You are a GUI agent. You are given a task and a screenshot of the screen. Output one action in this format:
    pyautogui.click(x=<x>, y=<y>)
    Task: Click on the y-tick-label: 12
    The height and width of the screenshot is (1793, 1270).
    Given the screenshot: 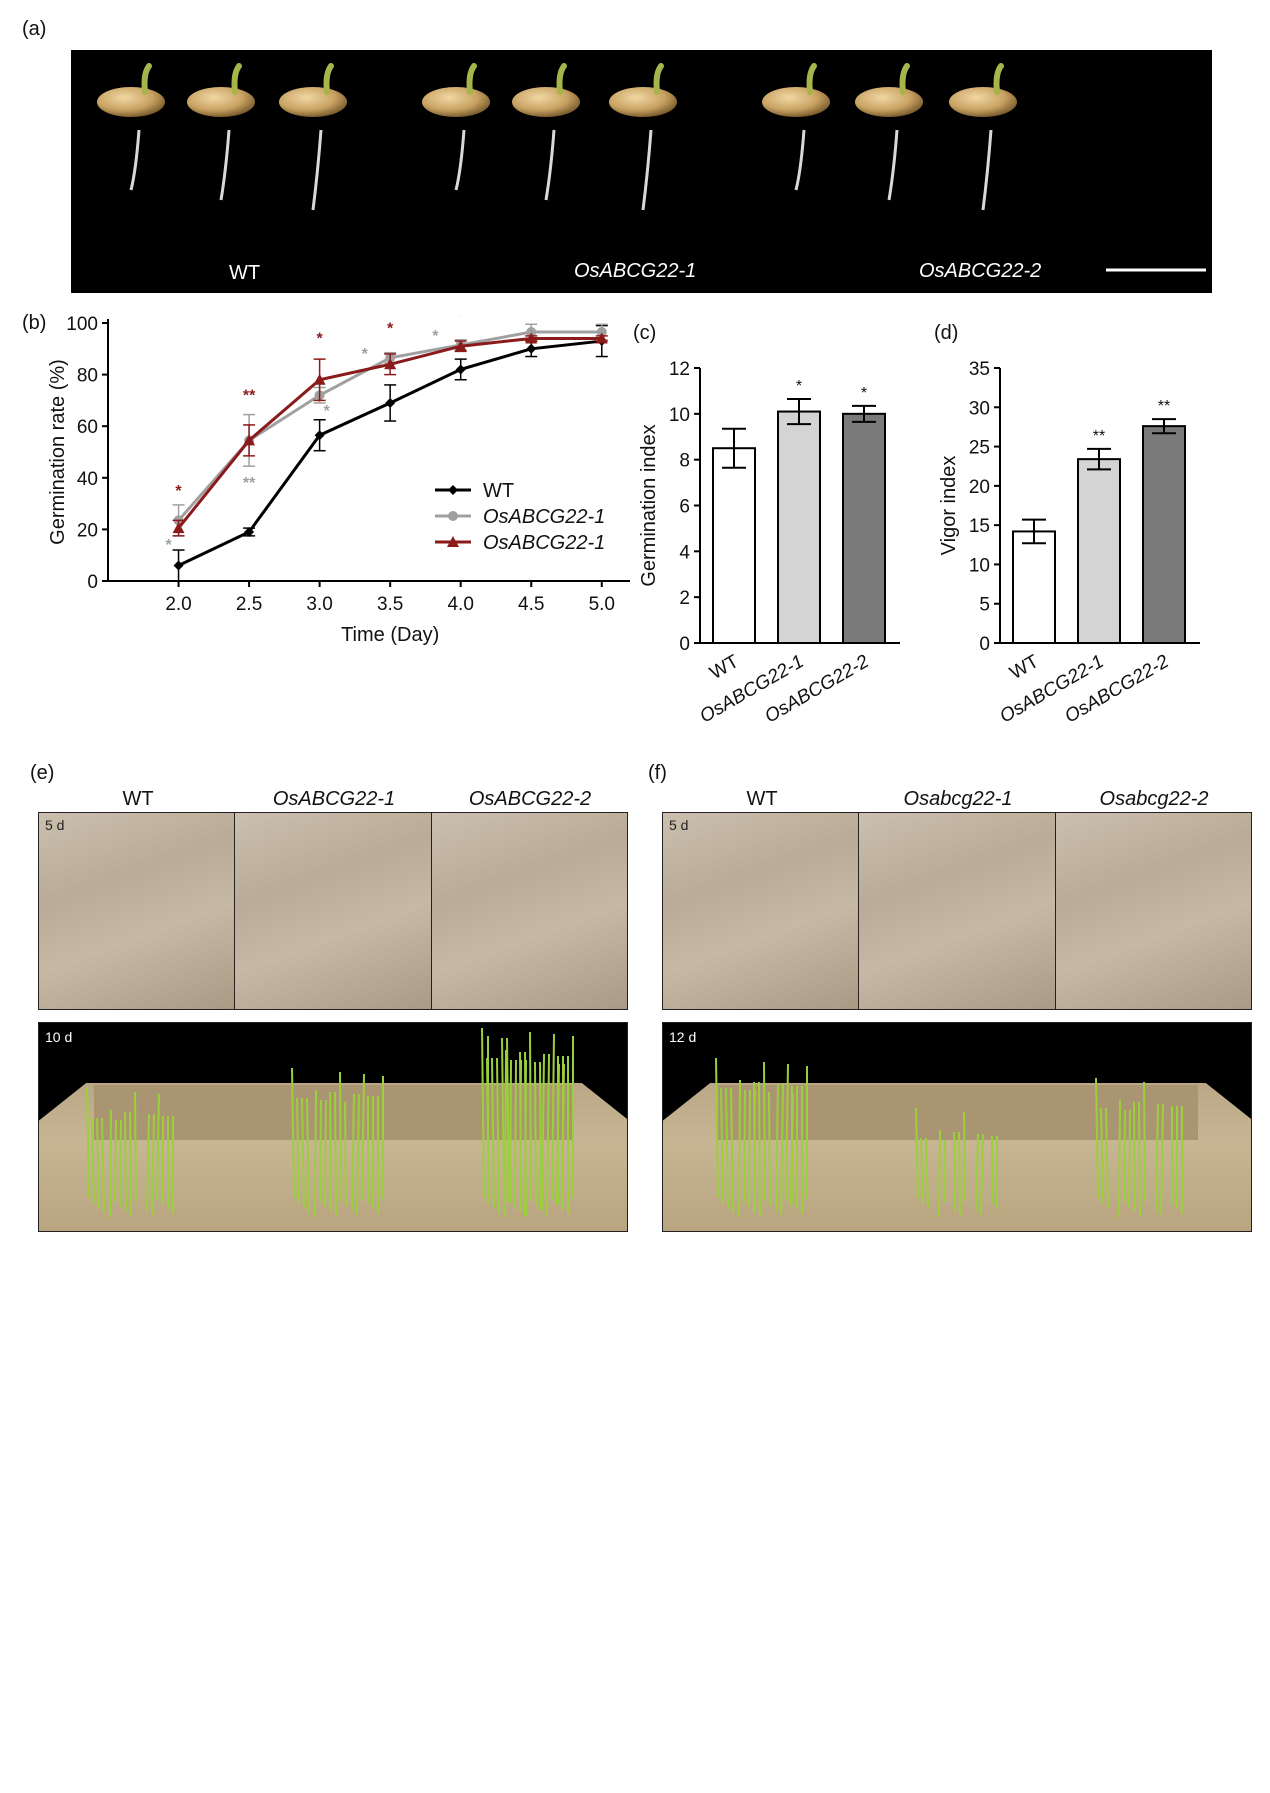 What is the action you would take?
    pyautogui.click(x=679, y=369)
    